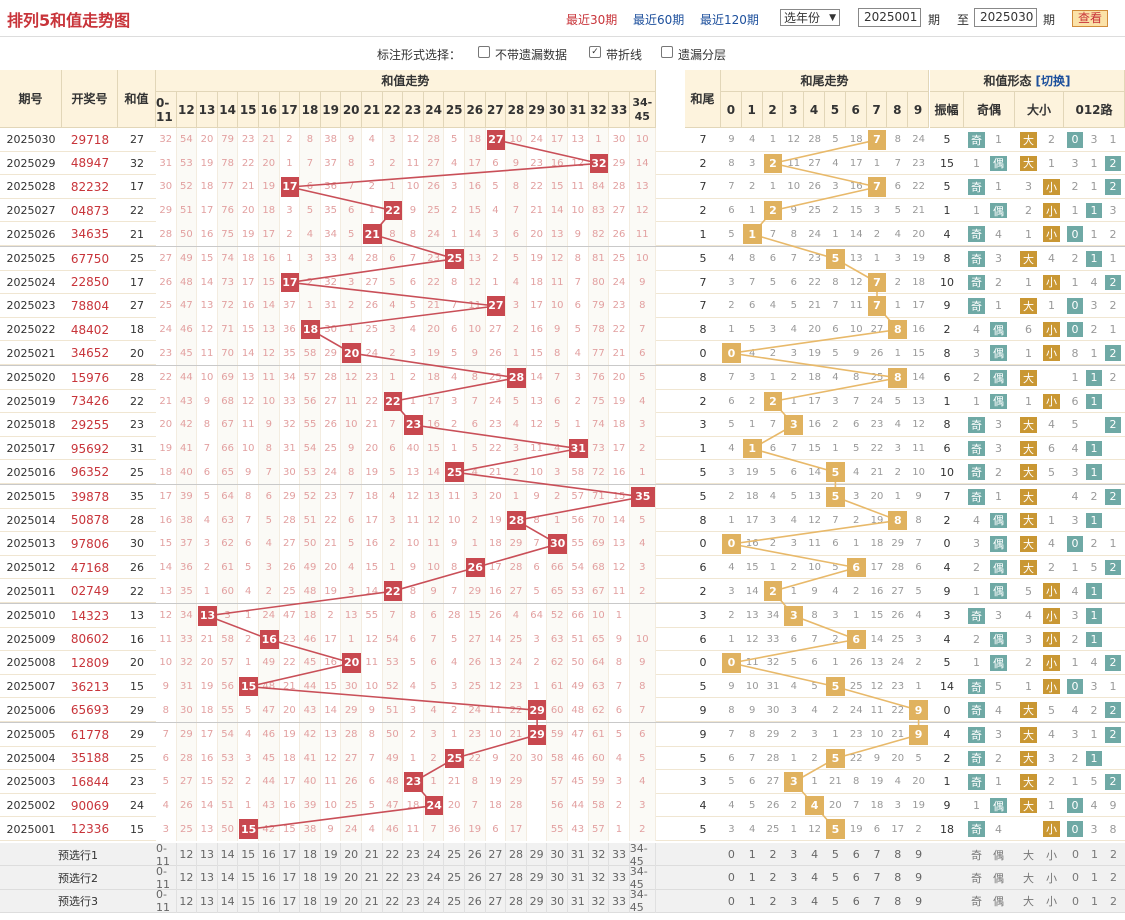 Image resolution: width=1125 pixels, height=920 pixels. Describe the element at coordinates (537, 855) in the screenshot. I see `preselect-sum-cell: 29` at that location.